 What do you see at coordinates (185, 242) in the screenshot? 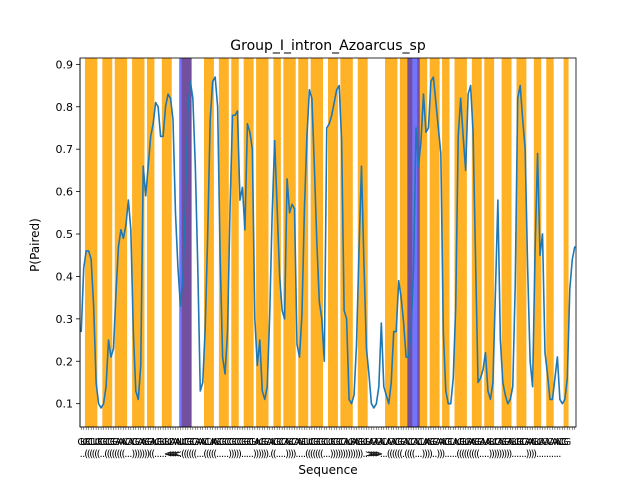
I see `pseudoknot-region-band` at bounding box center [185, 242].